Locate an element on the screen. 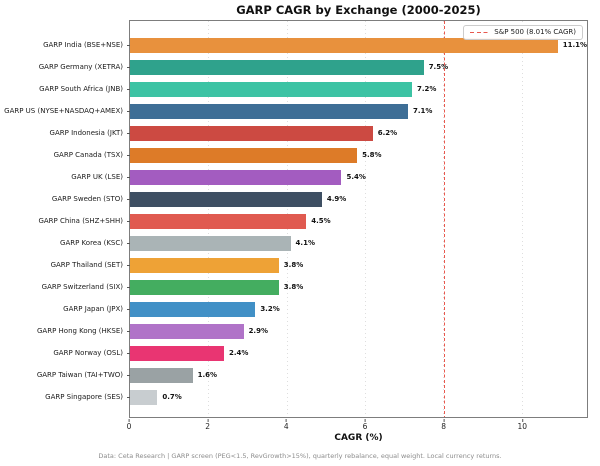 Image resolution: width=600 pixels, height=466 pixels. legend: S&P 500 (8.01% CAGR) is located at coordinates (523, 32).